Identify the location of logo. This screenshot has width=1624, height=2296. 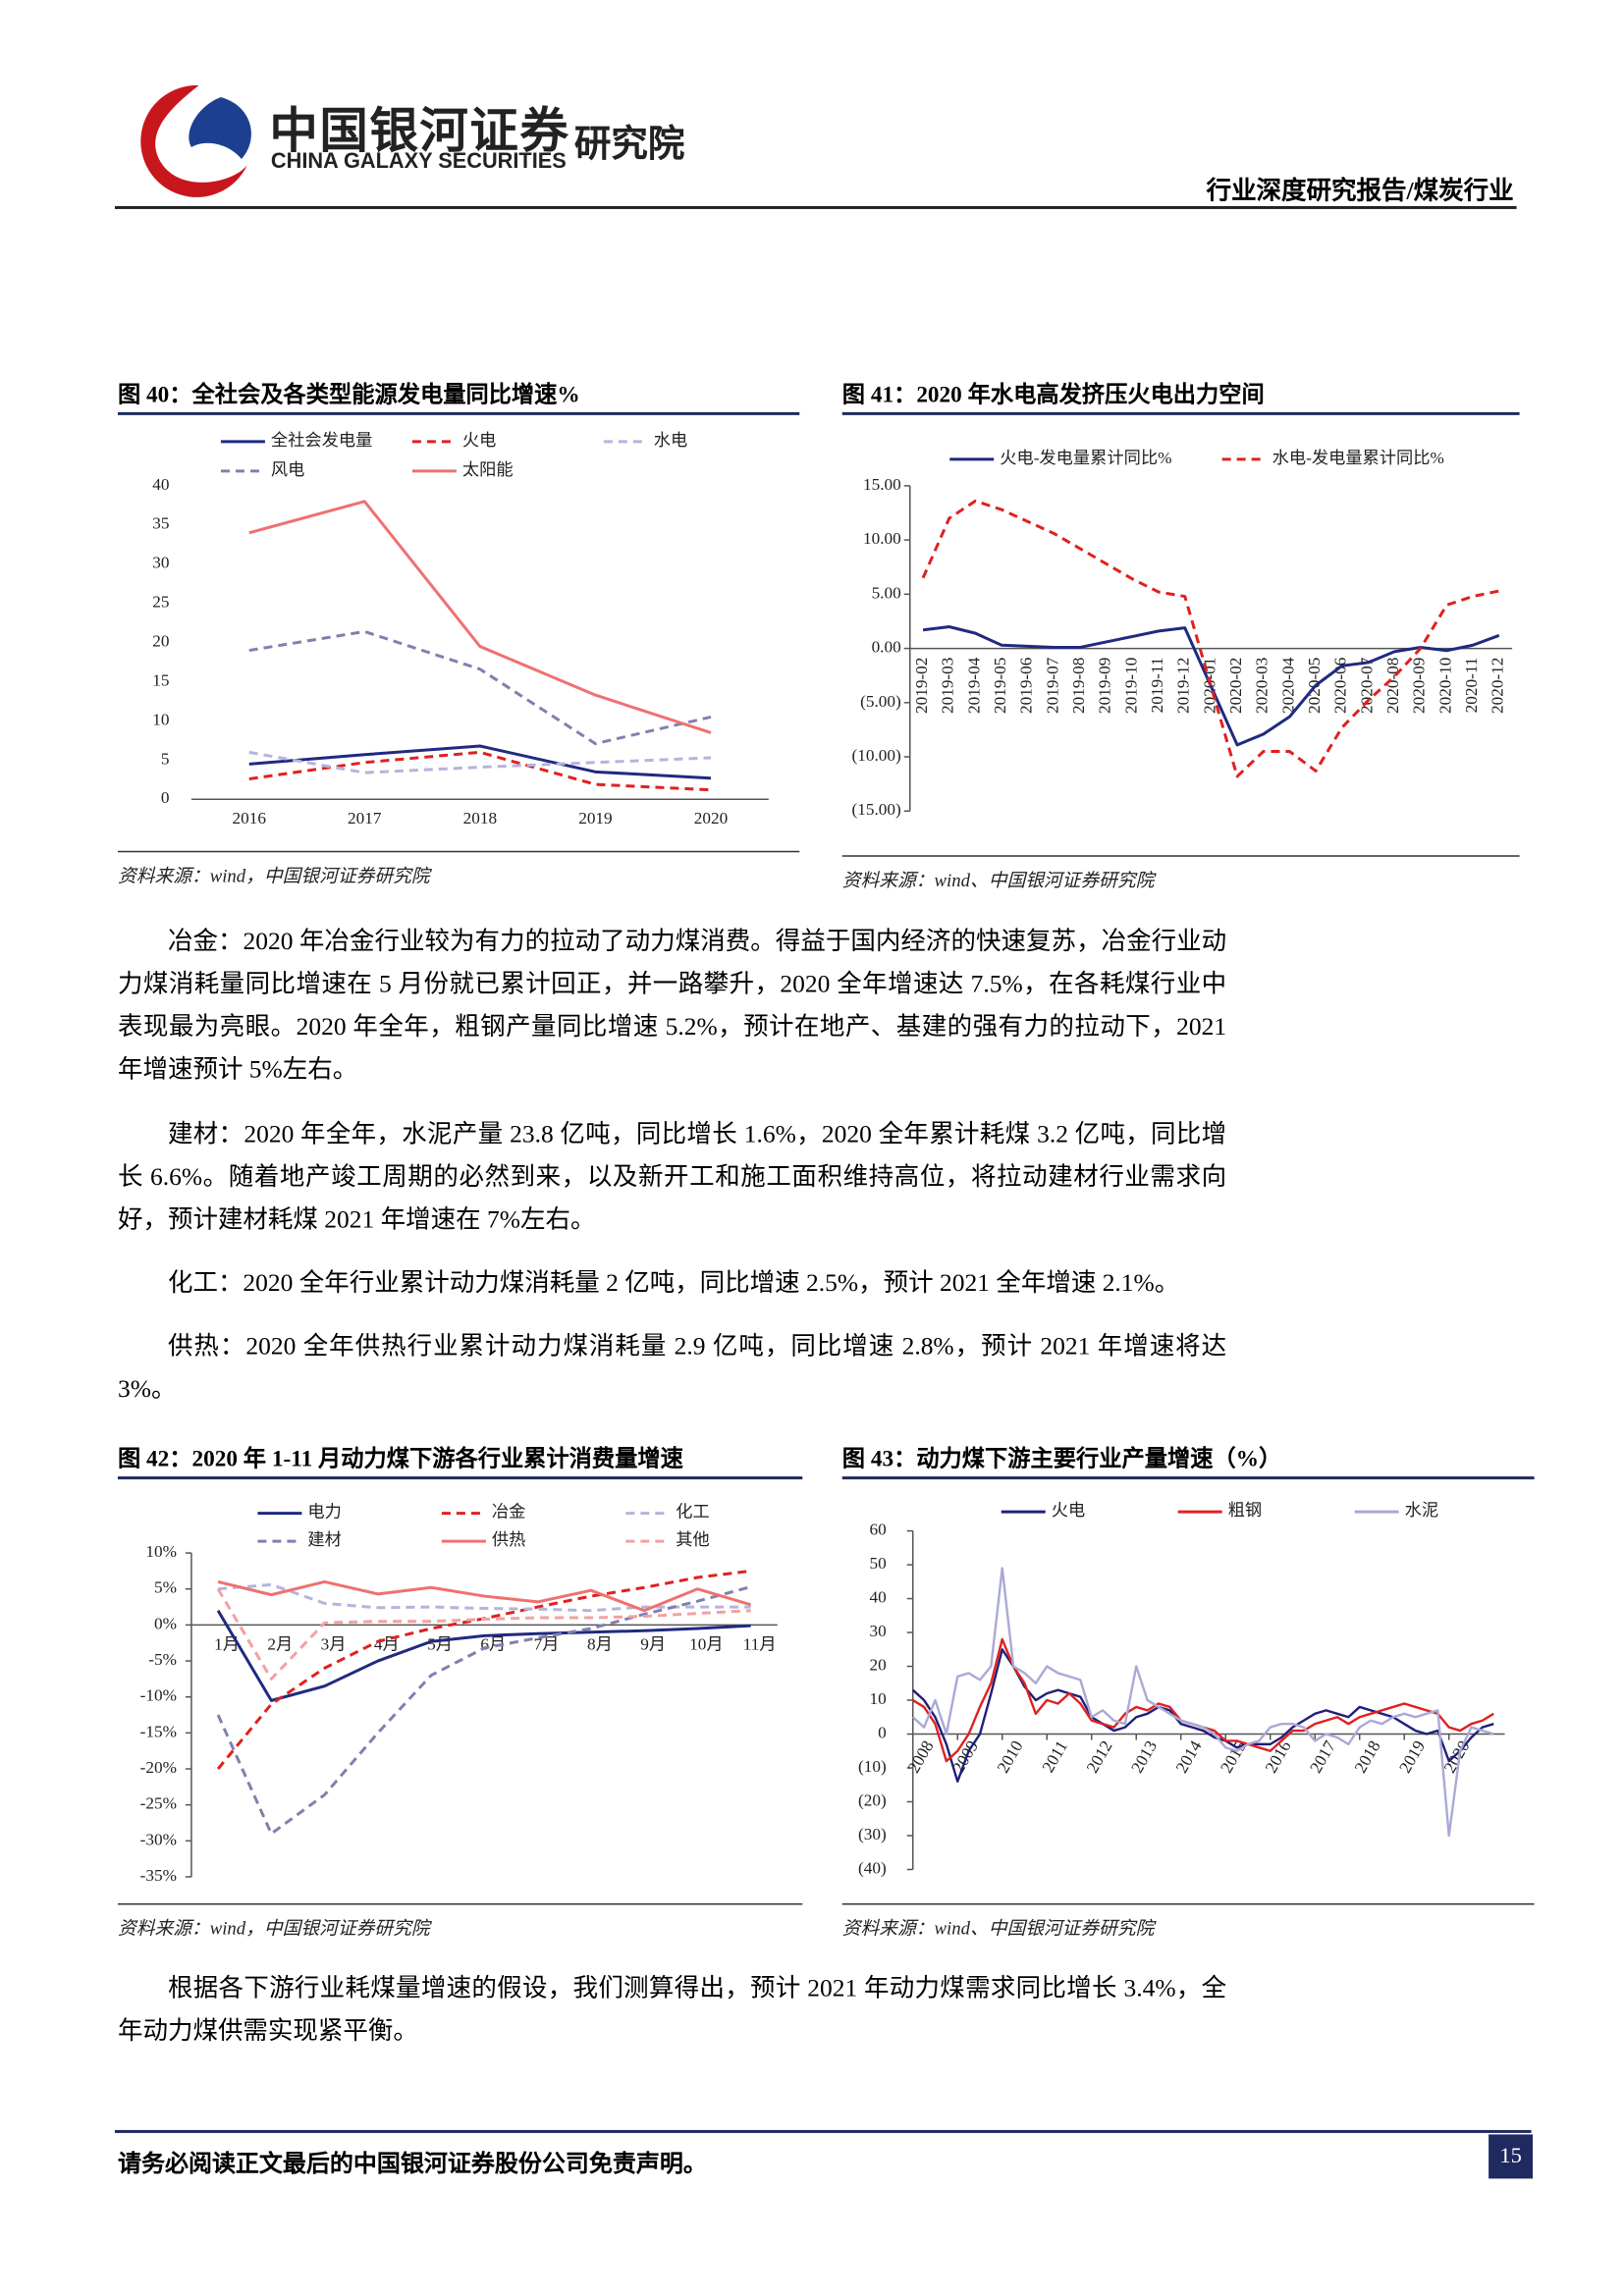
(195, 140).